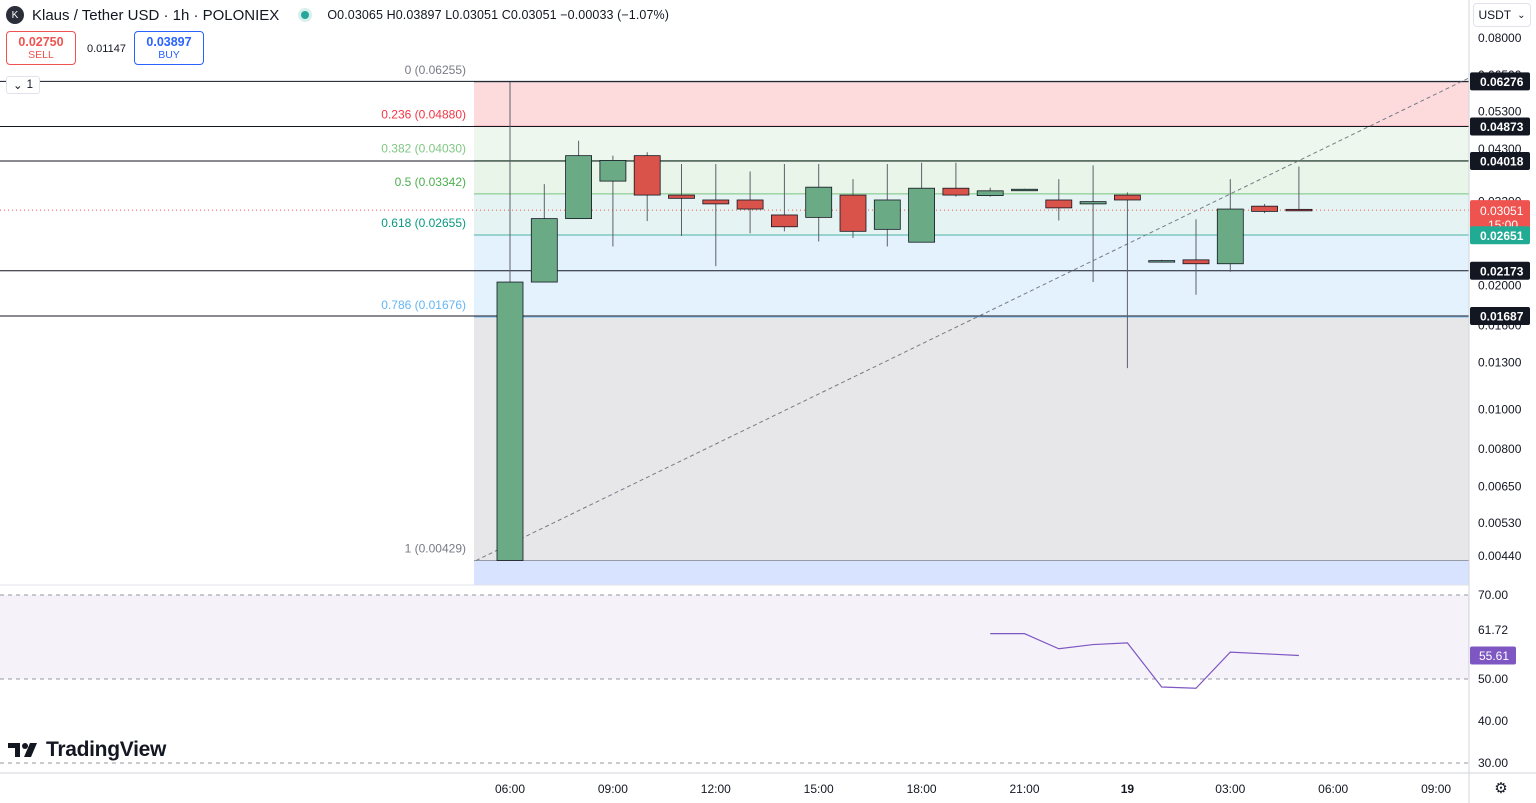  Describe the element at coordinates (819, 789) in the screenshot. I see `time-tick-label: 15:00` at that location.